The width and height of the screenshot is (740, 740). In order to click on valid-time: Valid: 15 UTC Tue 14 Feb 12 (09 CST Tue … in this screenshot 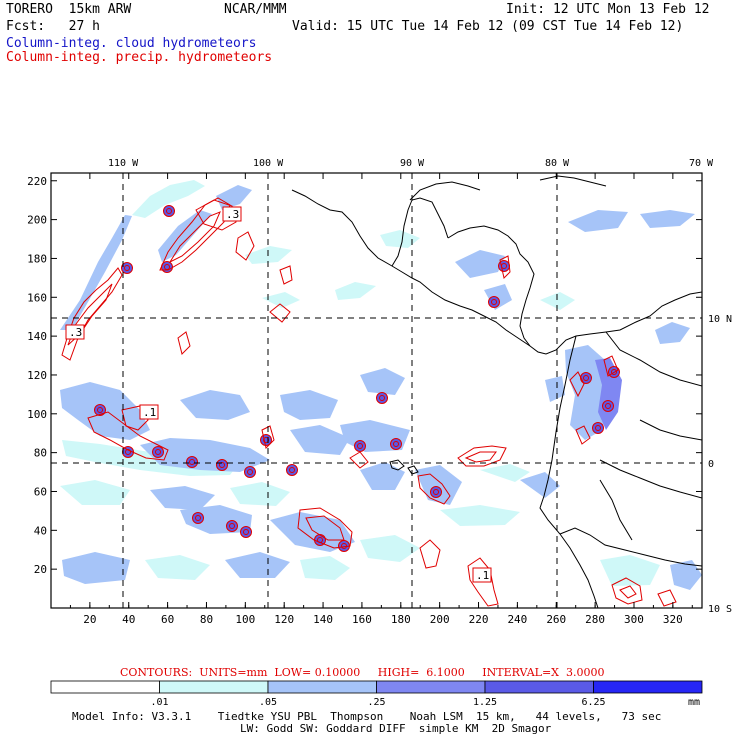, I will do `click(488, 26)`.